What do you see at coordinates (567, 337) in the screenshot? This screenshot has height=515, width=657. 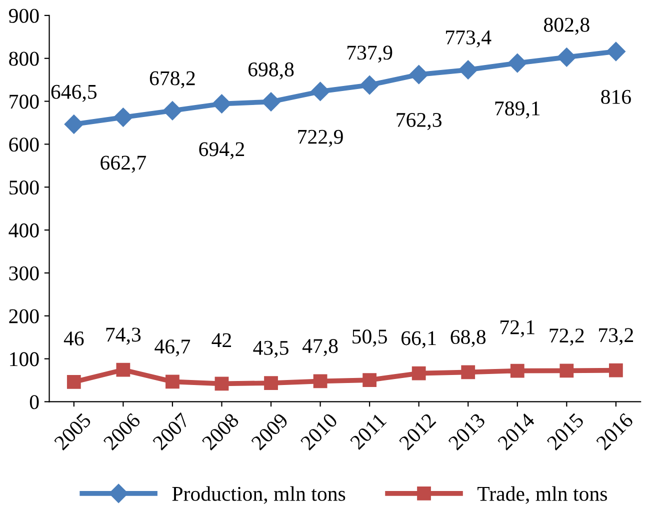 I see `data-label: 72,2` at bounding box center [567, 337].